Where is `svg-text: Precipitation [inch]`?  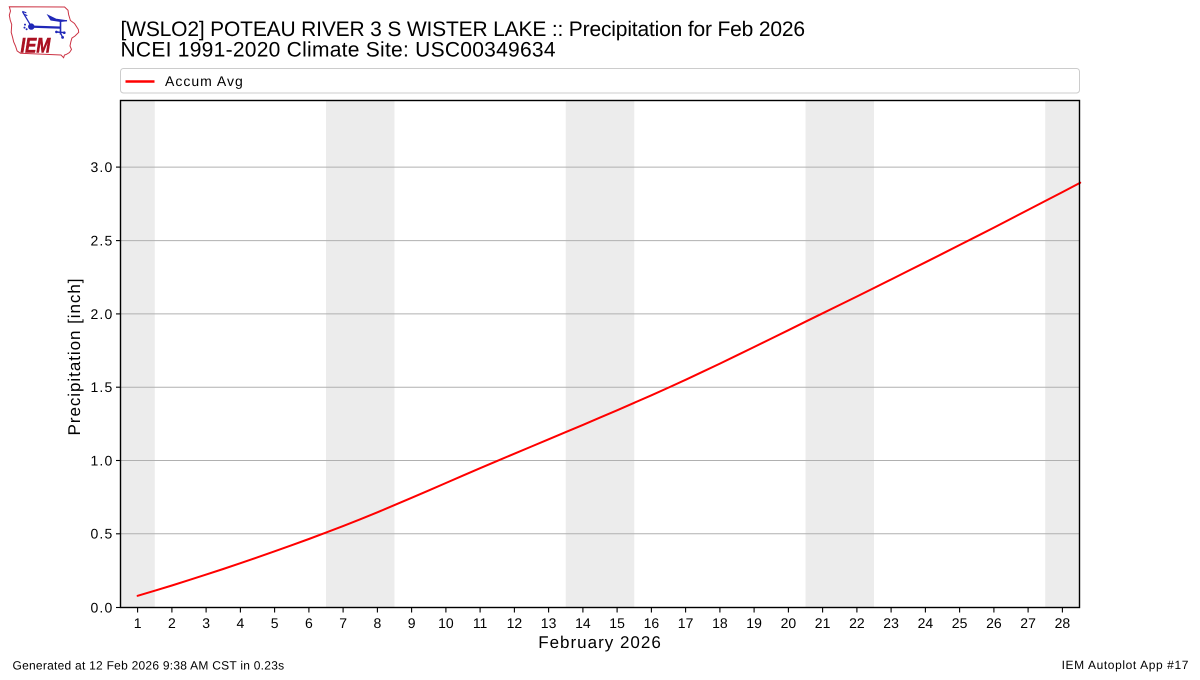 svg-text: Precipitation [inch] is located at coordinates (74, 357).